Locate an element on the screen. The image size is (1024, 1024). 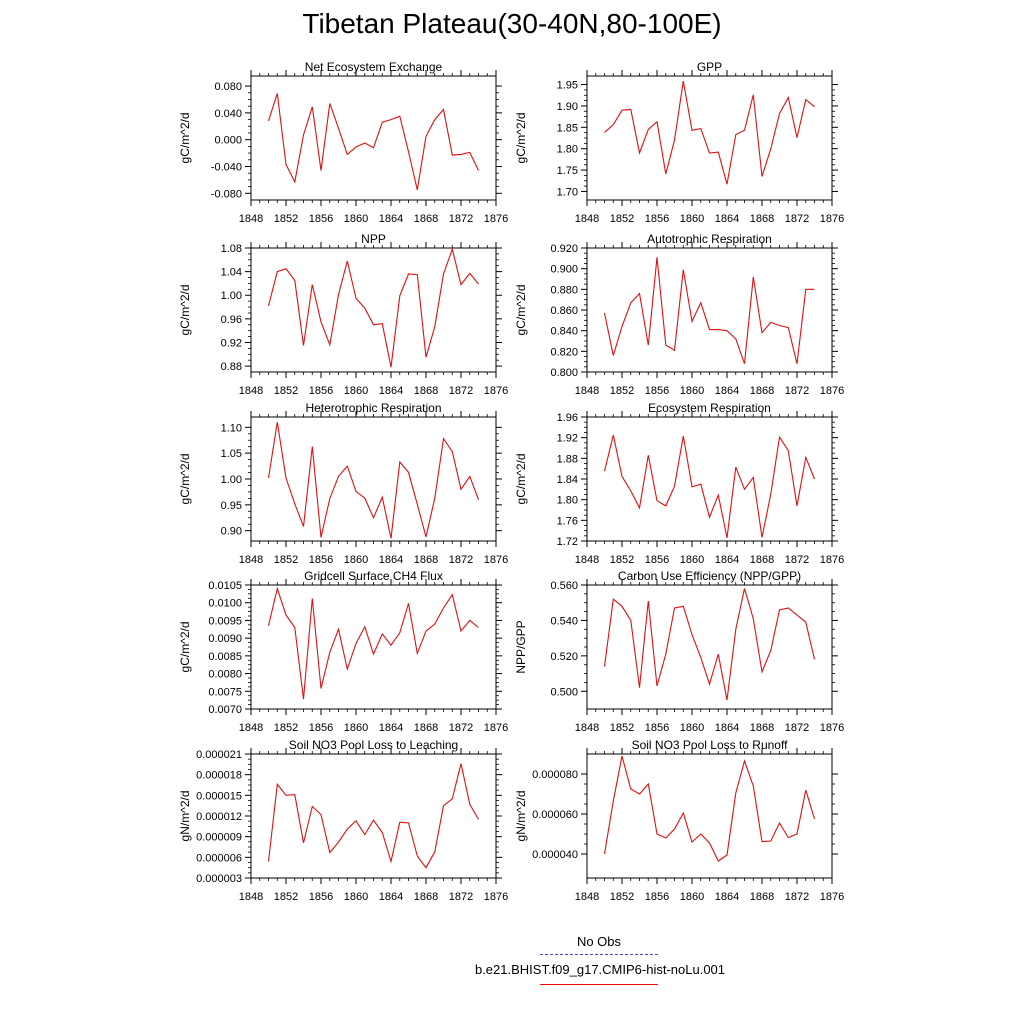
y-tick-label: 0.000021 is located at coordinates (219, 755).